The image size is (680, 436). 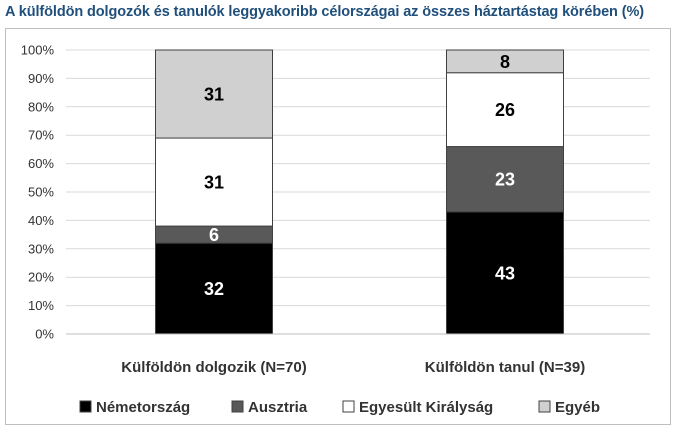 What do you see at coordinates (426, 407) in the screenshot?
I see `legend-label: Egyesült Királyság` at bounding box center [426, 407].